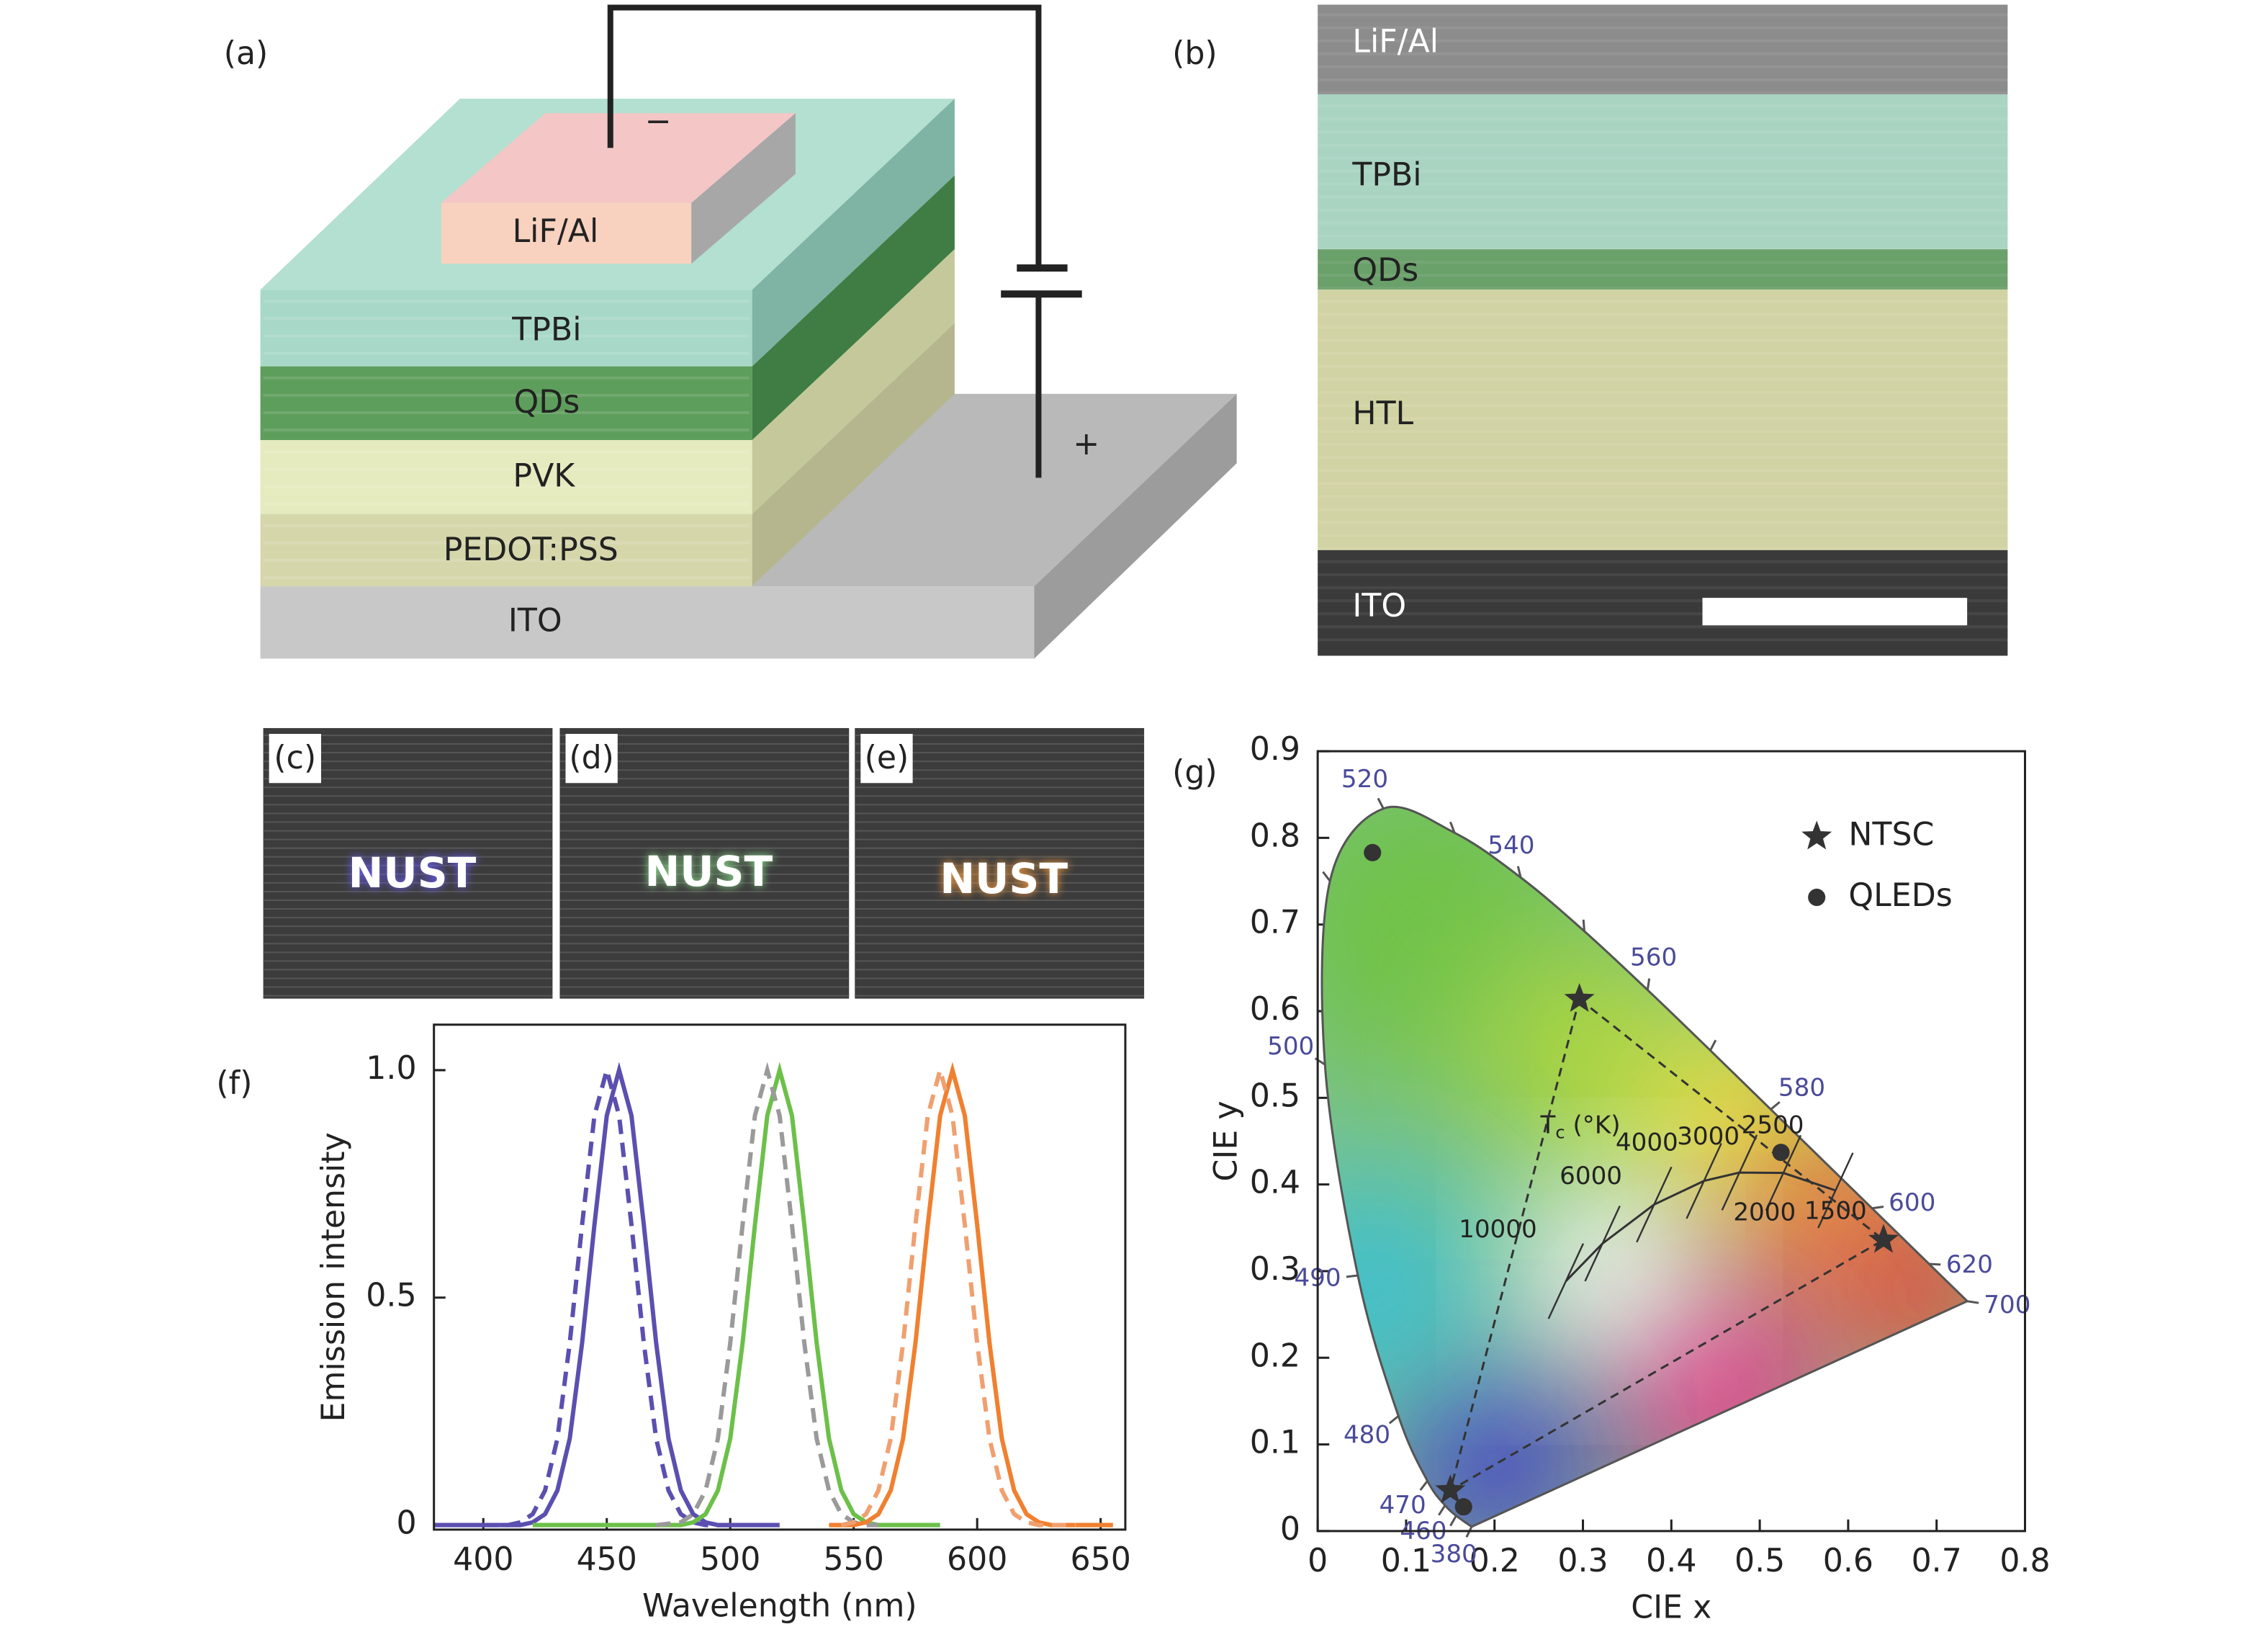  What do you see at coordinates (1708, 1137) in the screenshot?
I see `temperature-label: 3000` at bounding box center [1708, 1137].